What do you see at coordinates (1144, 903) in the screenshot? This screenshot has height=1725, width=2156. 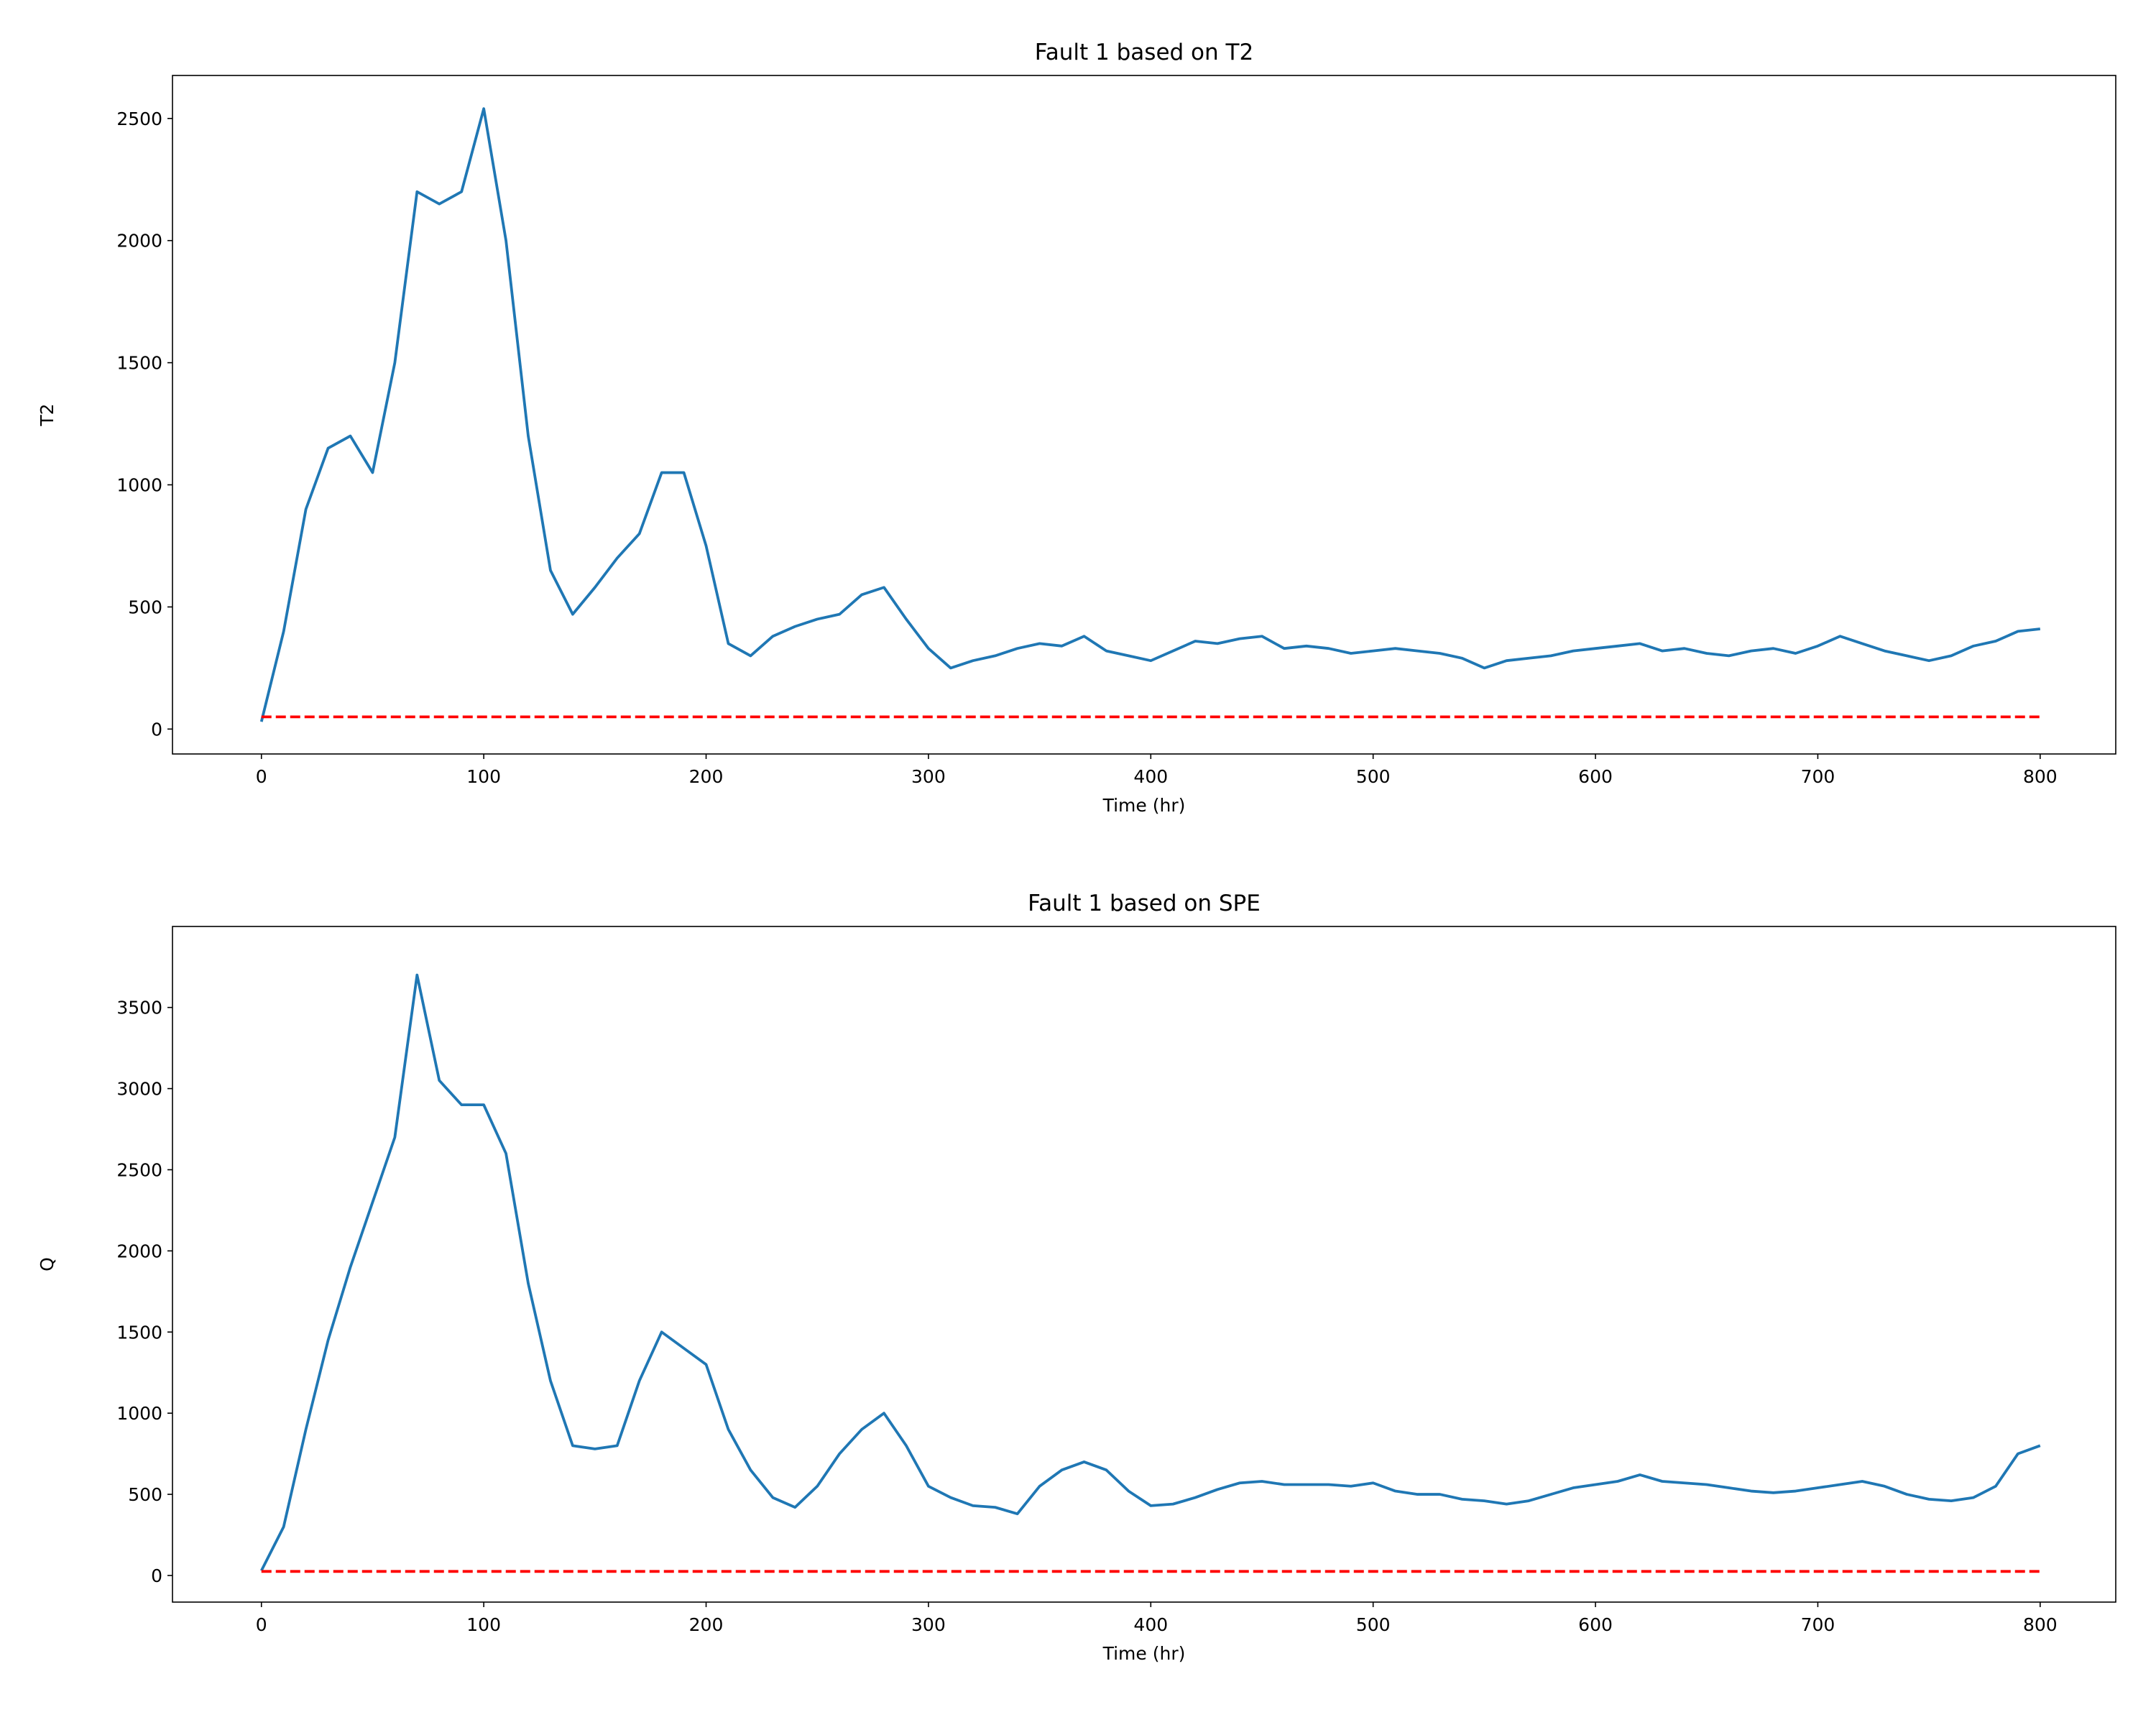 I see `chart-title: Fault 1 based on SPE` at bounding box center [1144, 903].